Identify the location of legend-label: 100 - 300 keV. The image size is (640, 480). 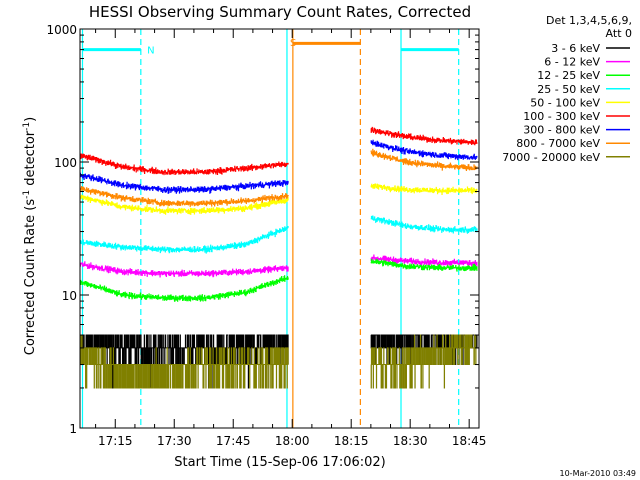
(561, 116).